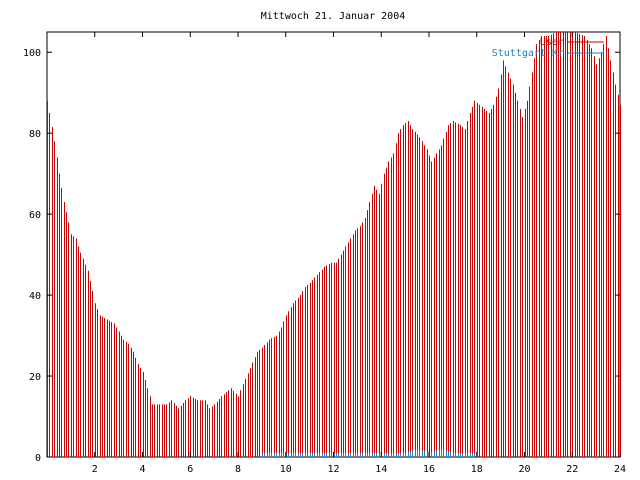 This screenshot has width=640, height=480. Describe the element at coordinates (32, 53) in the screenshot. I see `y-tick-label: 100` at that location.